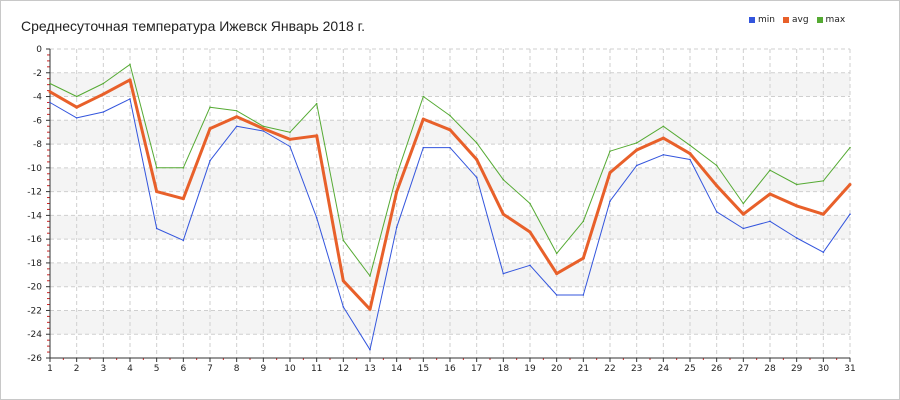 This screenshot has height=400, width=900. Describe the element at coordinates (183, 369) in the screenshot. I see `x-tick-label: 6` at that location.